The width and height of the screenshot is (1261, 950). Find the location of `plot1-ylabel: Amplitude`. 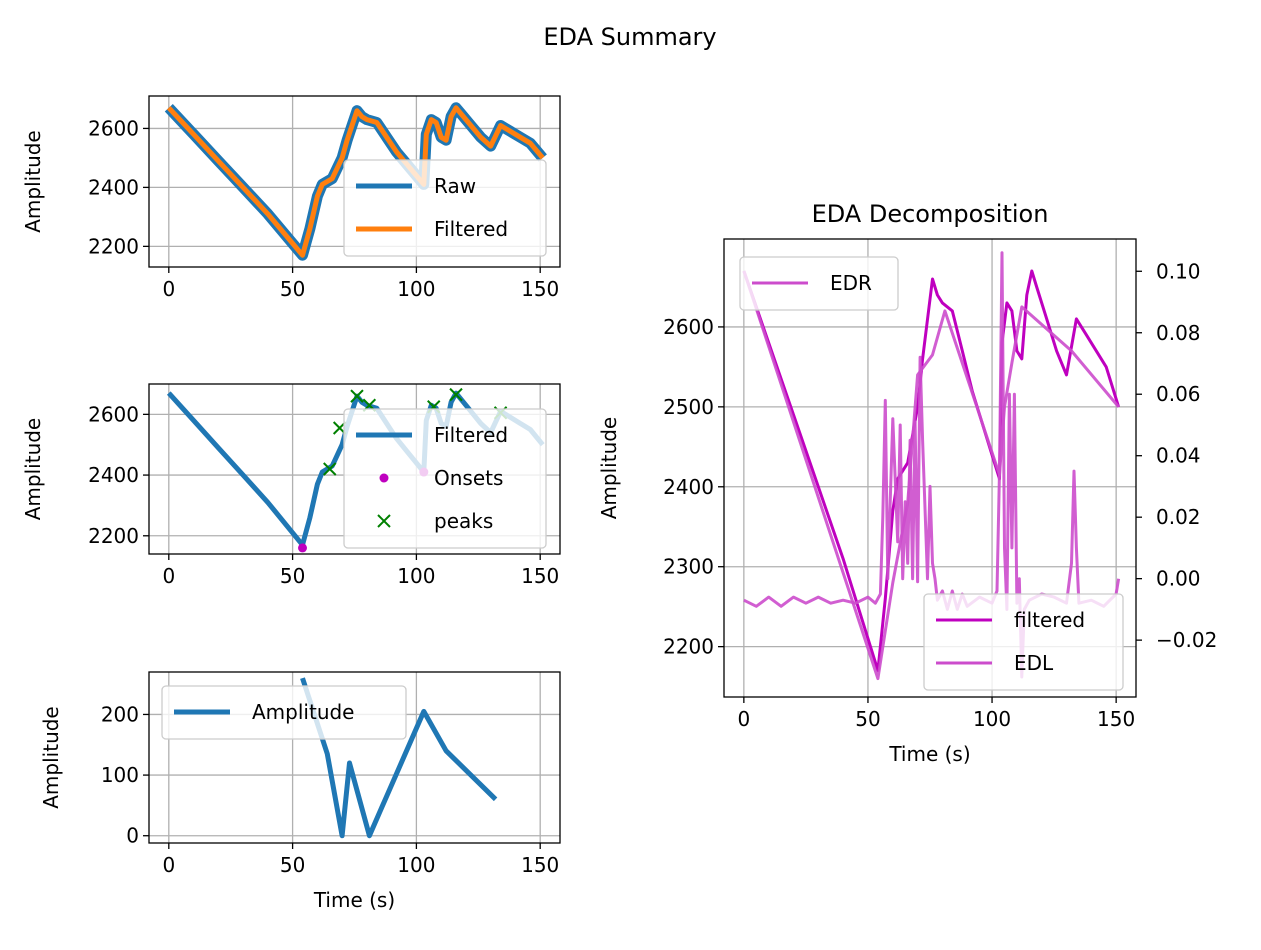

plot1-ylabel: Amplitude is located at coordinates (33, 181).